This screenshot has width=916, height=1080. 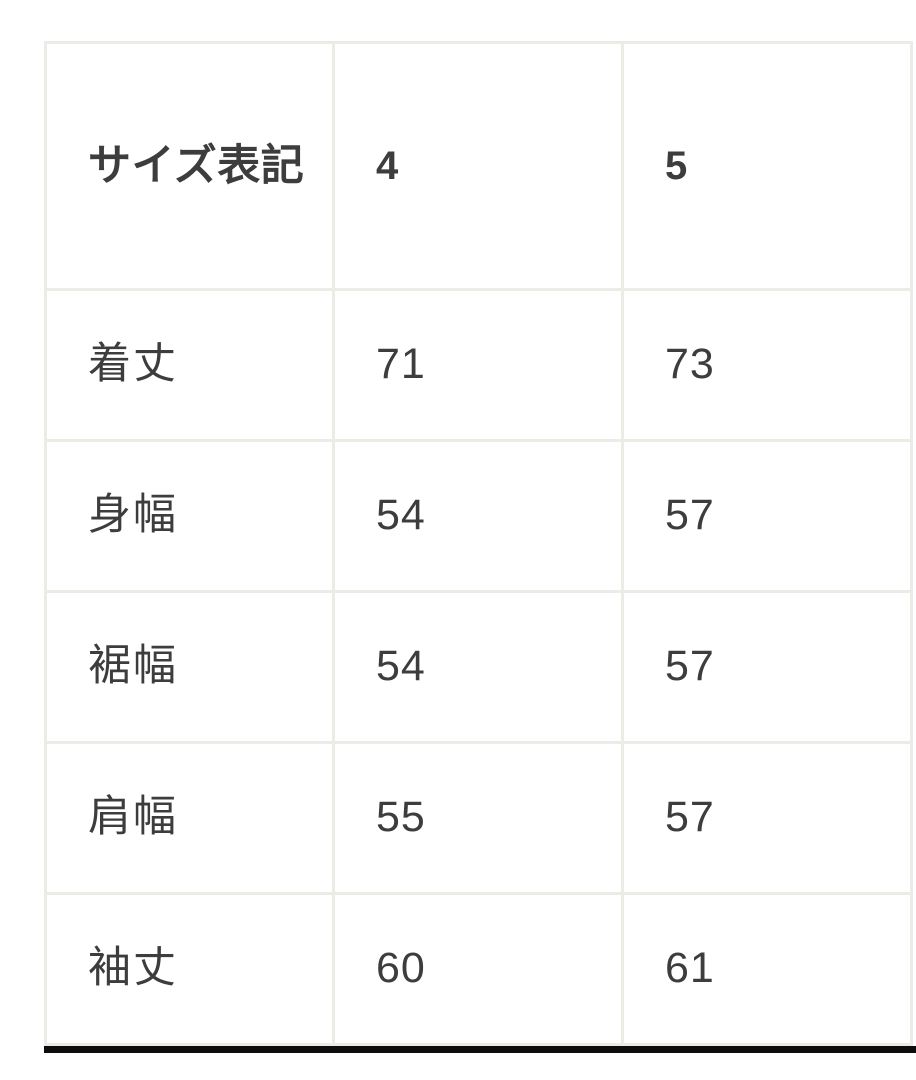 I want to click on table-row: 身幅 54 57, so click(x=478, y=516).